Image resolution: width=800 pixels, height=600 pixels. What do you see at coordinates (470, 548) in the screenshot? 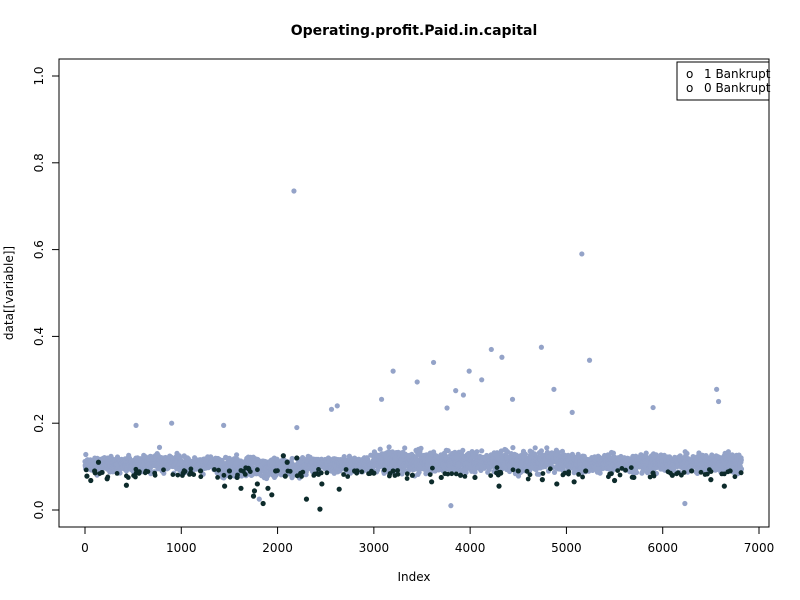
I see `x-tick-label: 4000` at bounding box center [470, 548].